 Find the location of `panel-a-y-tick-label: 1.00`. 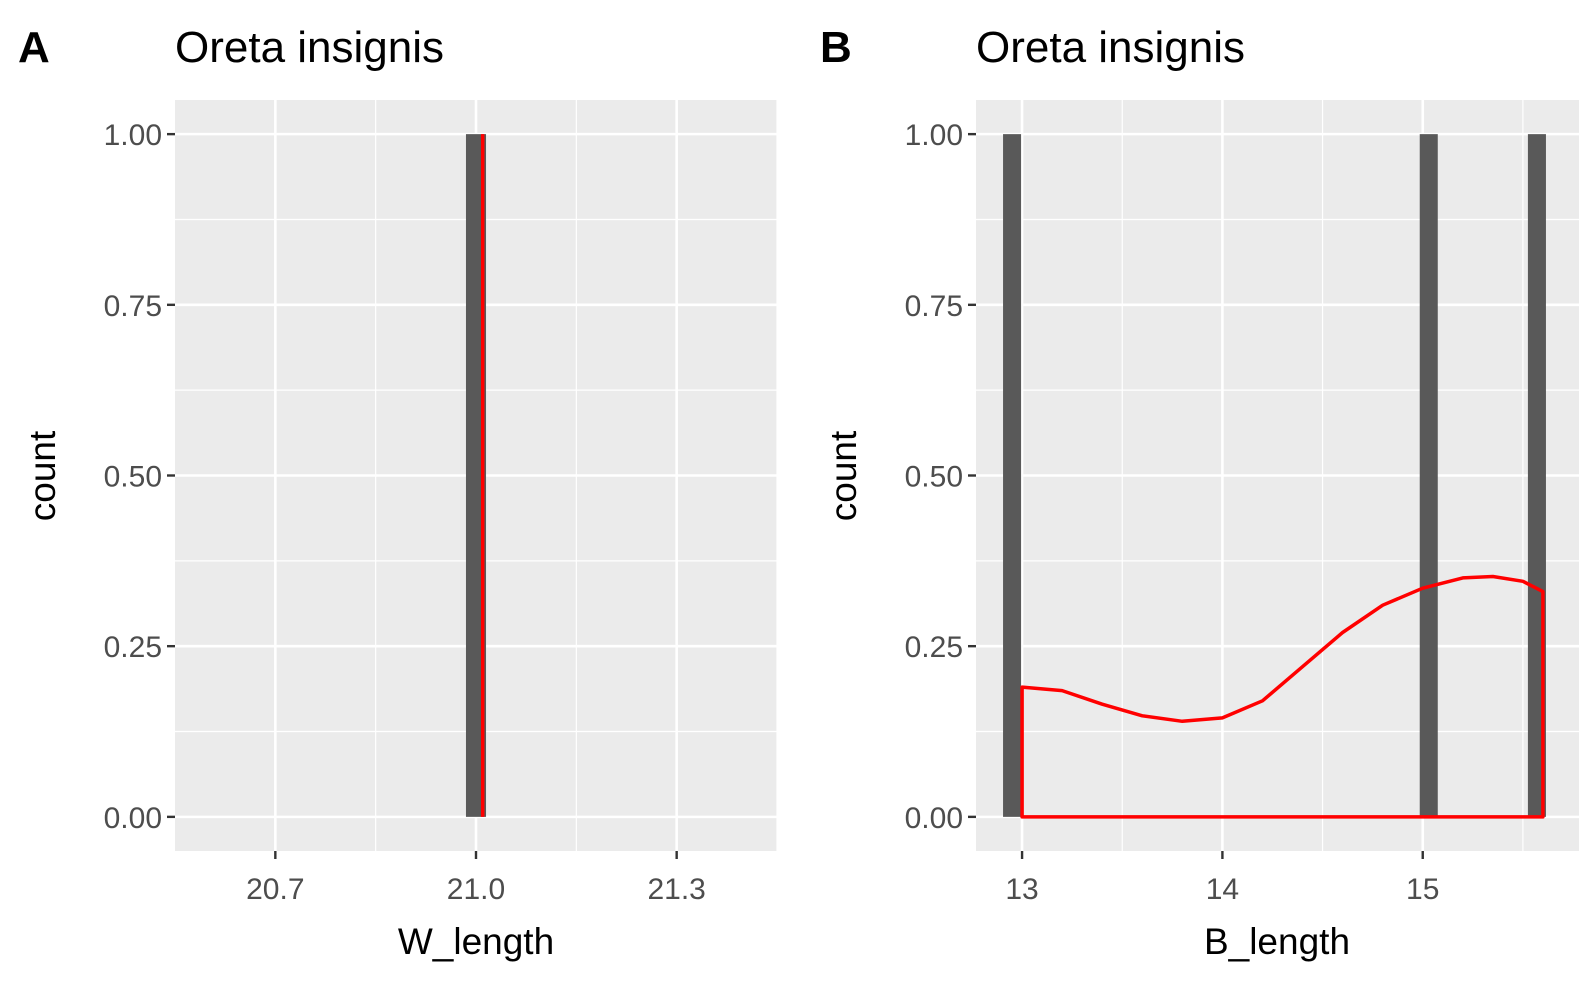

panel-a-y-tick-label: 1.00 is located at coordinates (133, 135).